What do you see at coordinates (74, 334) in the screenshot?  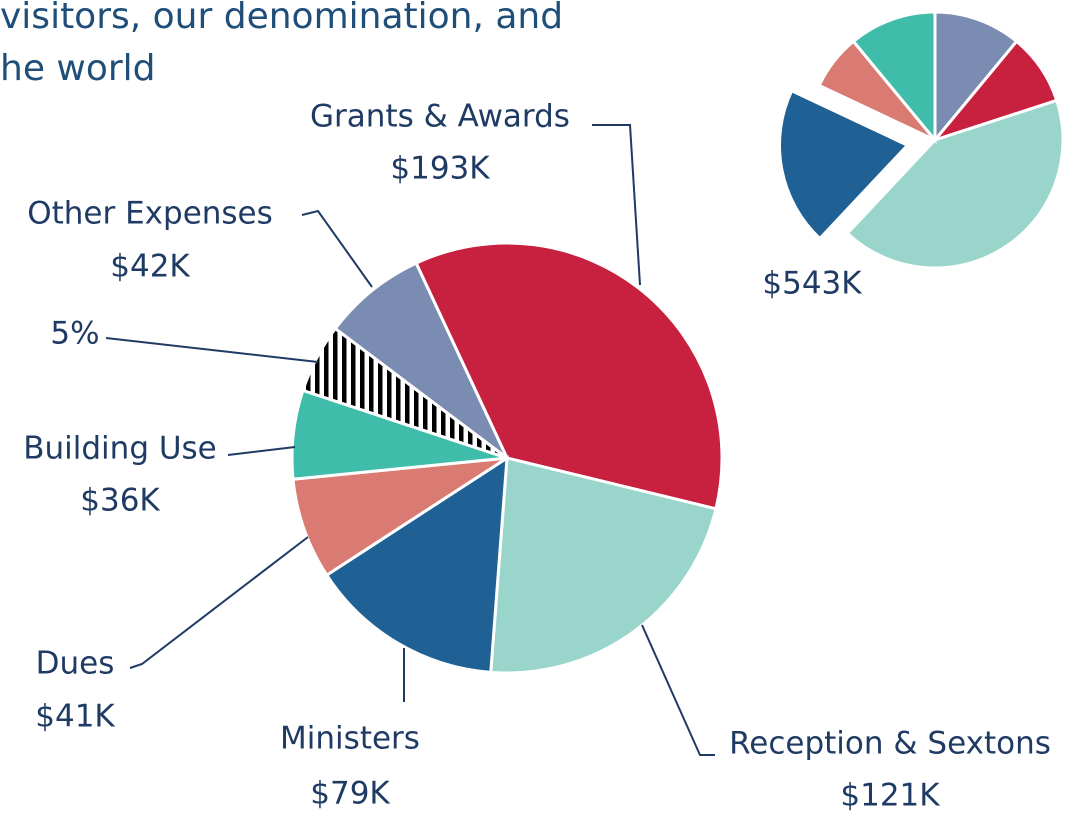 I see `slice-value-label: 5%` at bounding box center [74, 334].